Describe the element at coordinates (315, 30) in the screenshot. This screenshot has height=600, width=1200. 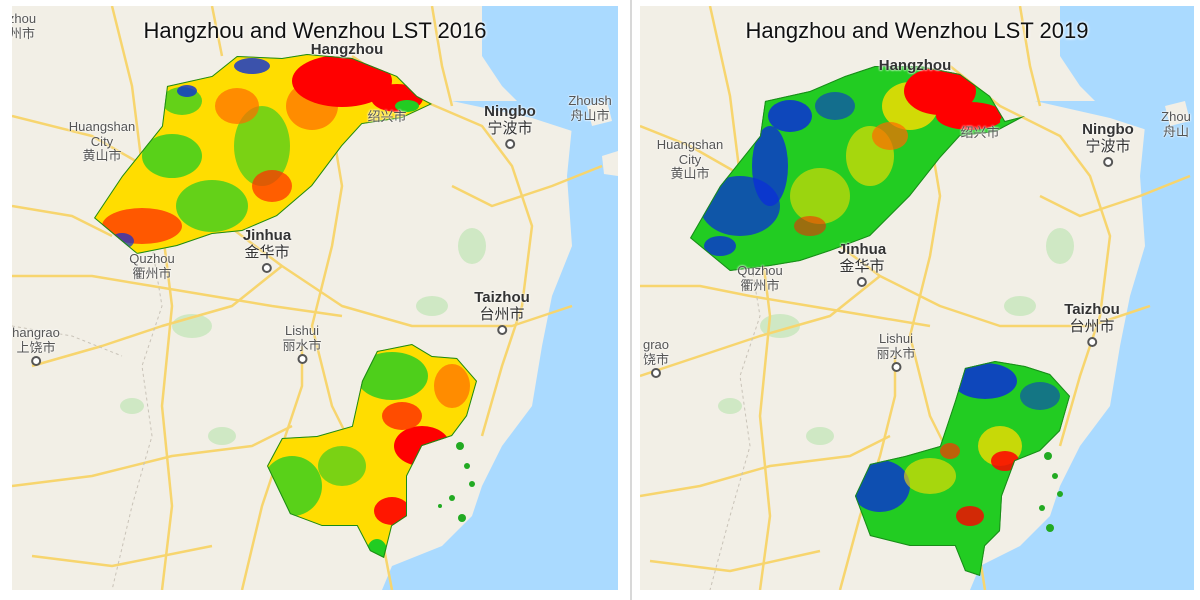
I see `map-title: Hangzhou and Wenzhou LST 2016` at that location.